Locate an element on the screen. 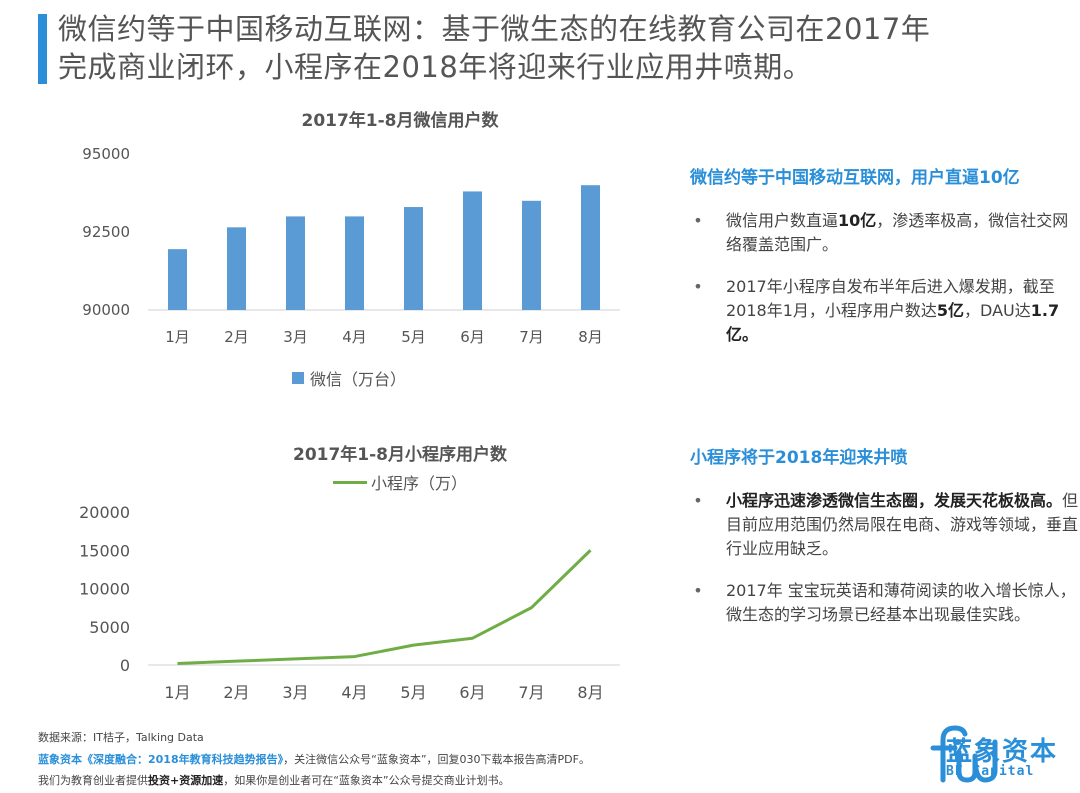  line-x-tick-label: 5月 is located at coordinates (413, 692).